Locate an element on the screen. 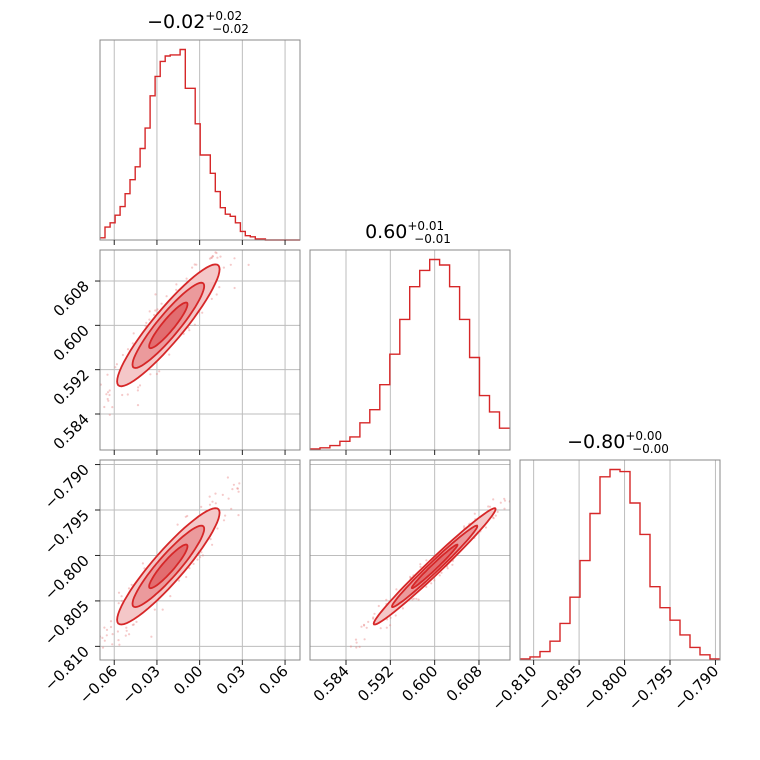  x-tick-label: −0.06 is located at coordinates (98, 684).